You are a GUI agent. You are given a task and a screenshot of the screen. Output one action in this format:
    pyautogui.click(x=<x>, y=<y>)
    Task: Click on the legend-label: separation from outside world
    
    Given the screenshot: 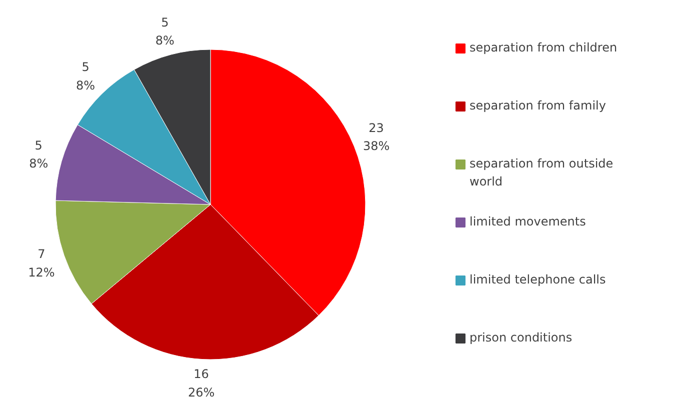 What is the action you would take?
    pyautogui.click(x=542, y=172)
    